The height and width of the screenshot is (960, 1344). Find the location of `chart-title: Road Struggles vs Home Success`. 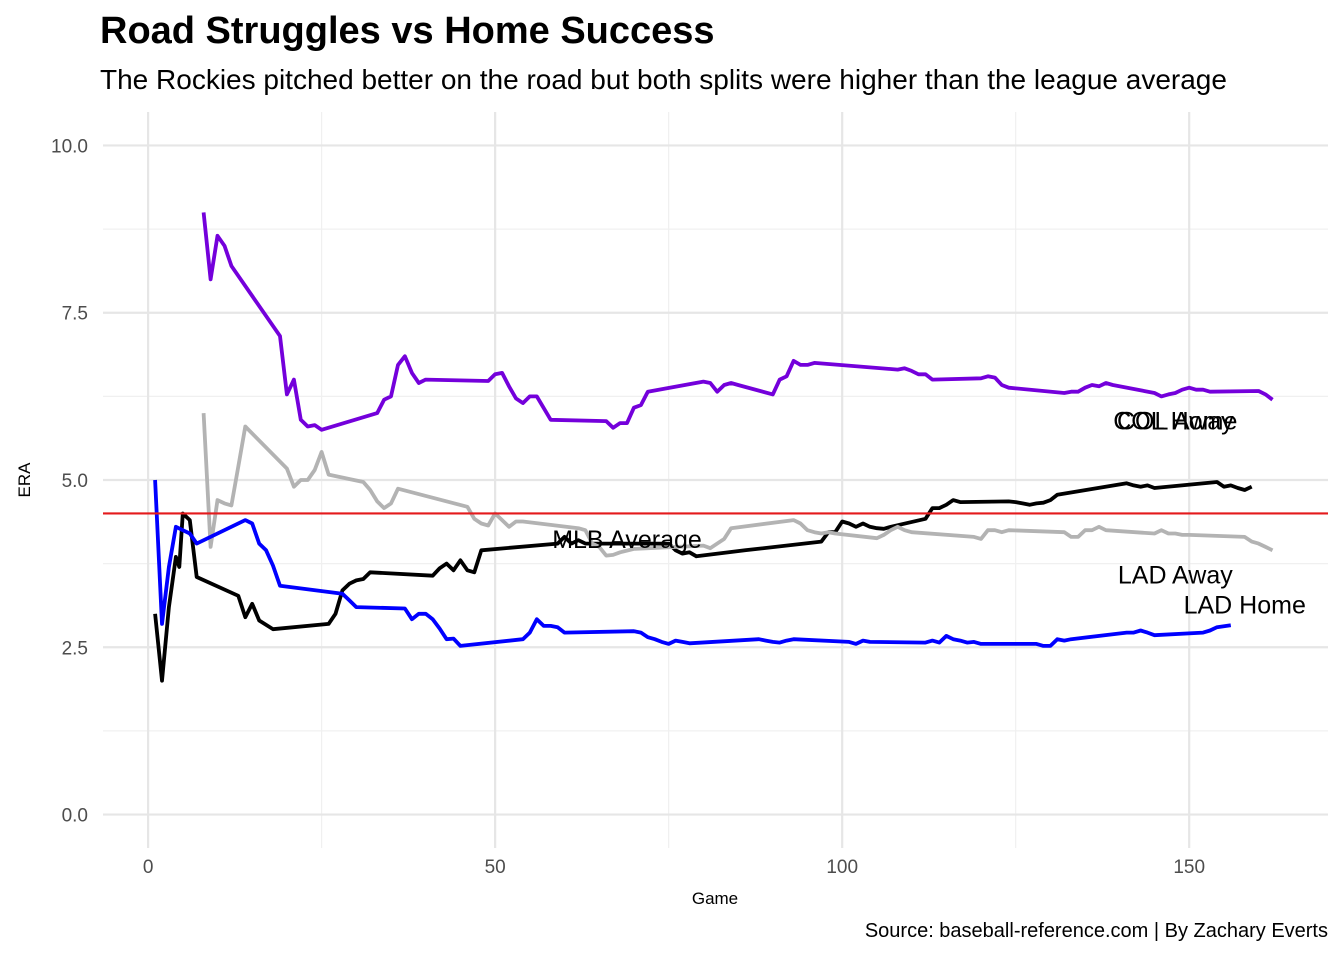

chart-title: Road Struggles vs Home Success is located at coordinates (407, 31).